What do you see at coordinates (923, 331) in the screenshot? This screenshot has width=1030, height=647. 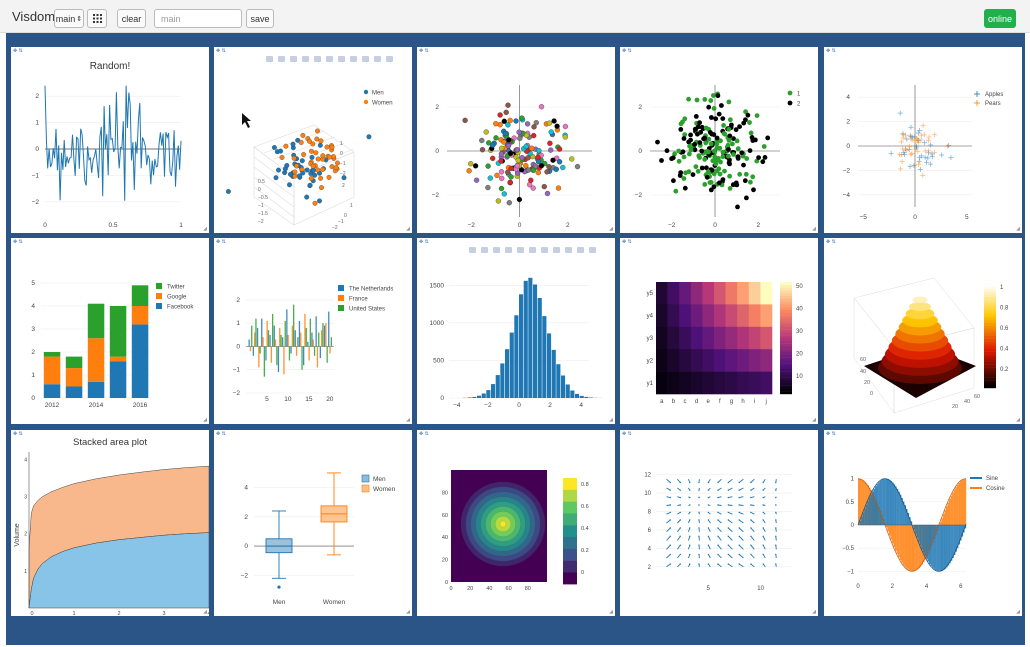 I see `pane-surface-3d: 1 0.8 0.6 0.4 0.2 60 40 20 0 20 40 60 ✥ ⇅ ◢` at bounding box center [923, 331].